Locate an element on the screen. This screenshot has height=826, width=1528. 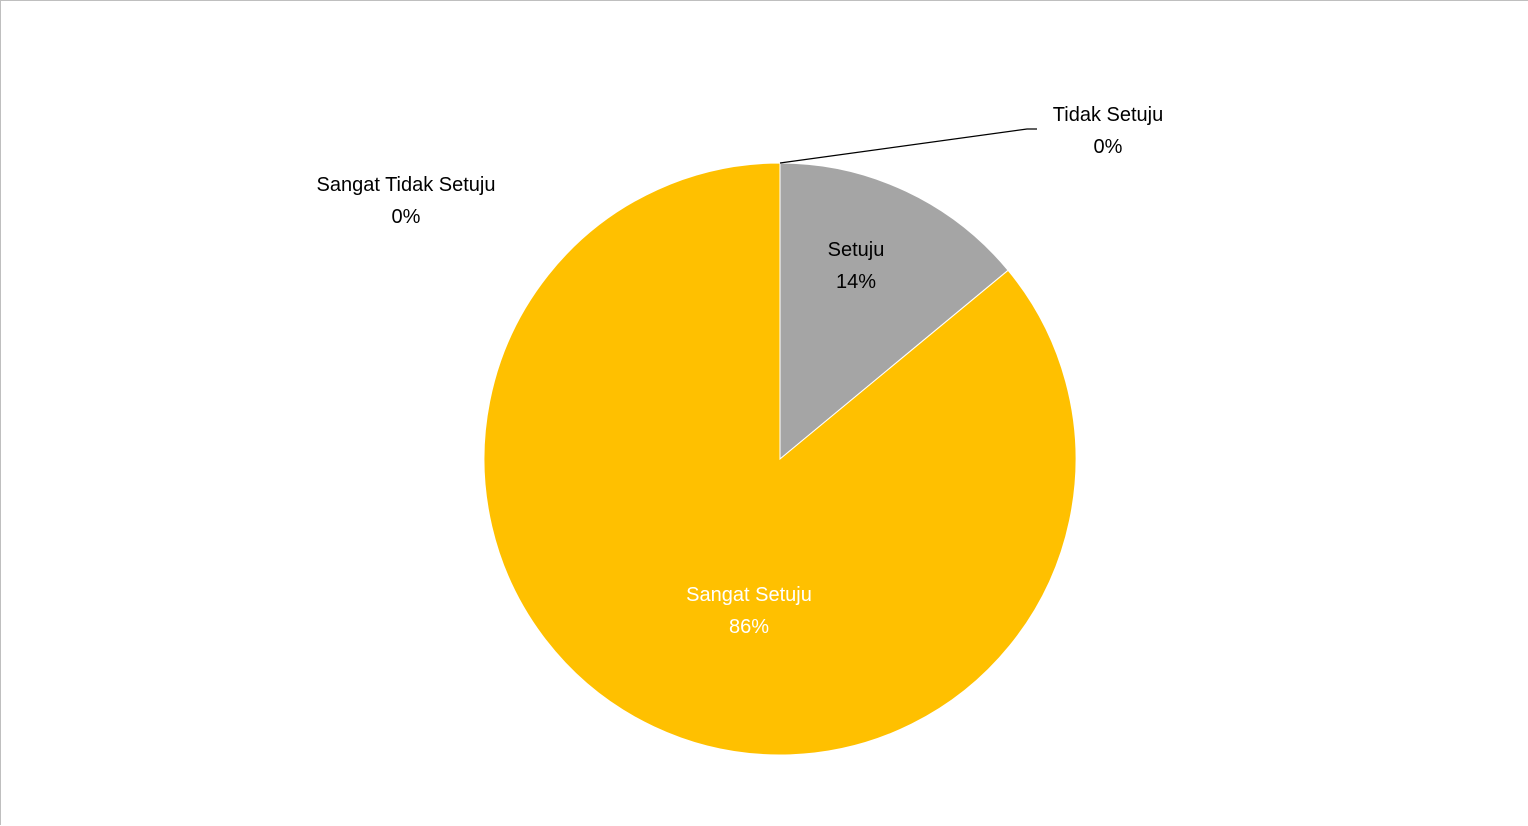
data-label-sangat-tidak-setuju: Sangat Tidak Setuju is located at coordinates (405, 185).